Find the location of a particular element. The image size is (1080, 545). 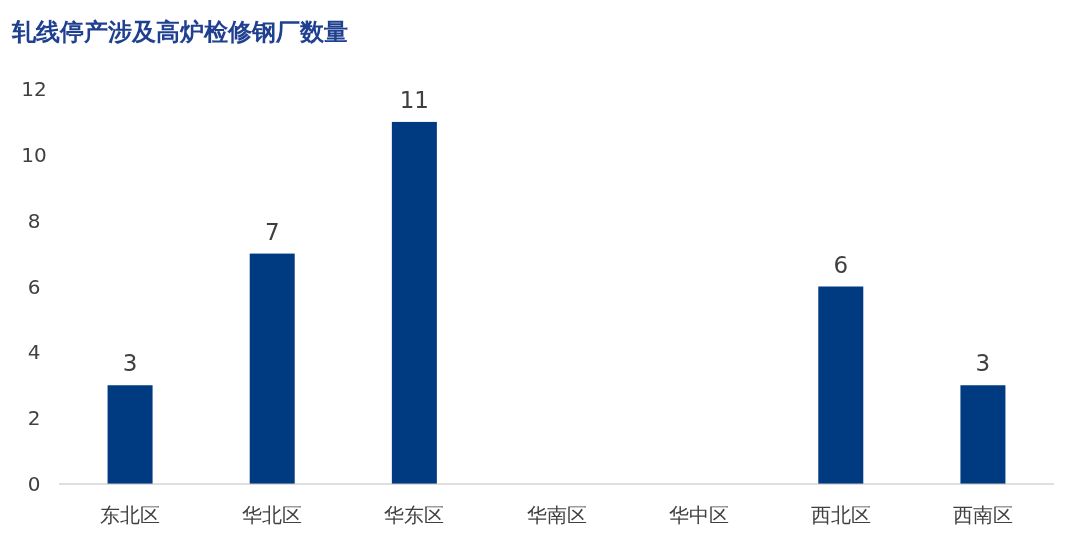

y-tick-label: 12 is located at coordinates (34, 89).